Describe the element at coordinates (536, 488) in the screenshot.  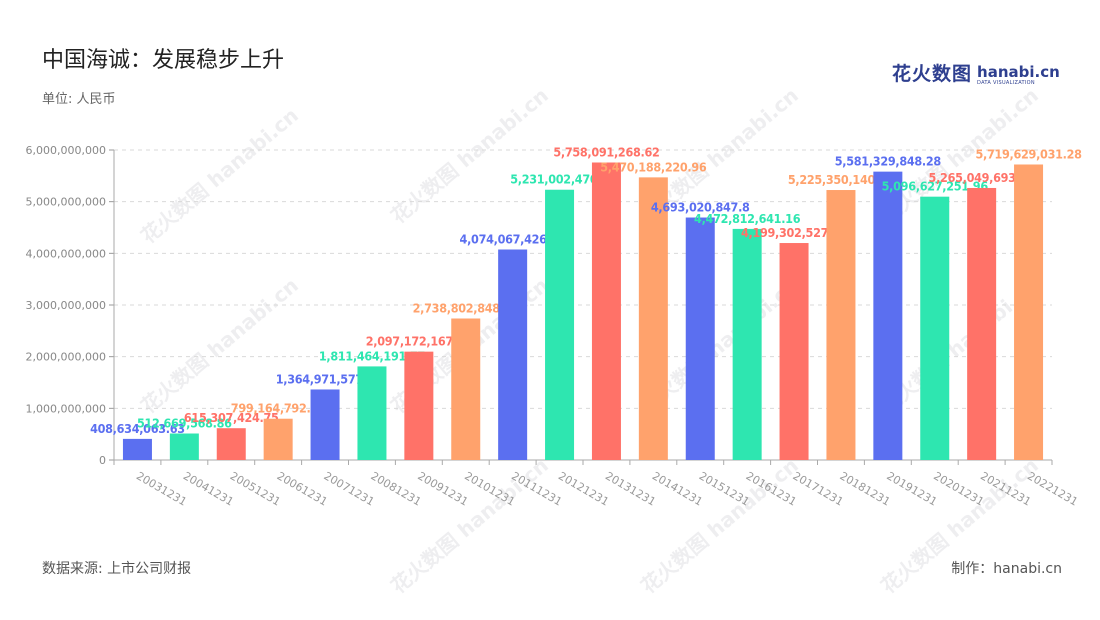
I see `x-tick-label: 20111231` at that location.